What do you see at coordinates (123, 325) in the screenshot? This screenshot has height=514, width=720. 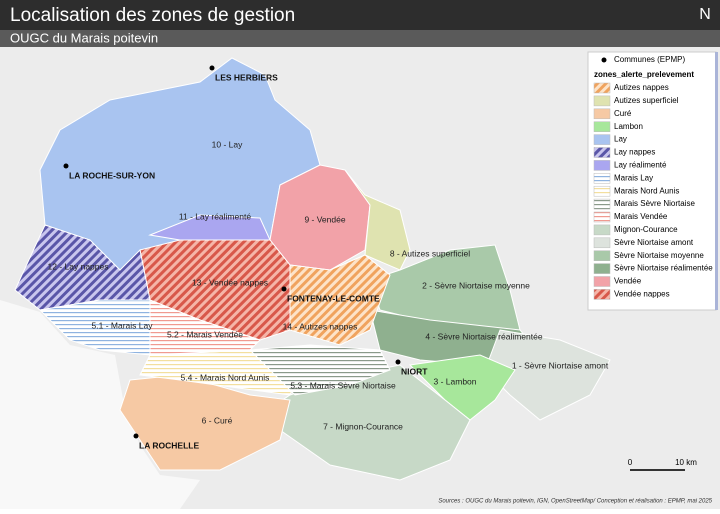 I see `zone-label: 5.1 - Marais Lay` at bounding box center [123, 325].